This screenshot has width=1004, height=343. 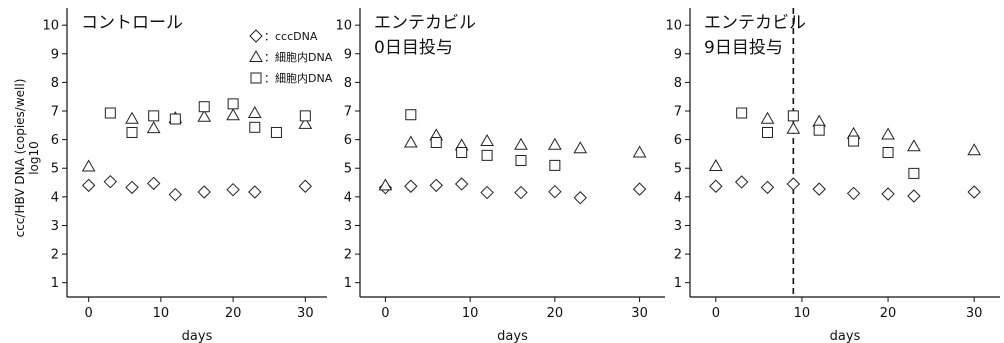 I want to click on y-axis-title: ccc/HBV DNA (copies/well) log10, so click(x=27, y=158).